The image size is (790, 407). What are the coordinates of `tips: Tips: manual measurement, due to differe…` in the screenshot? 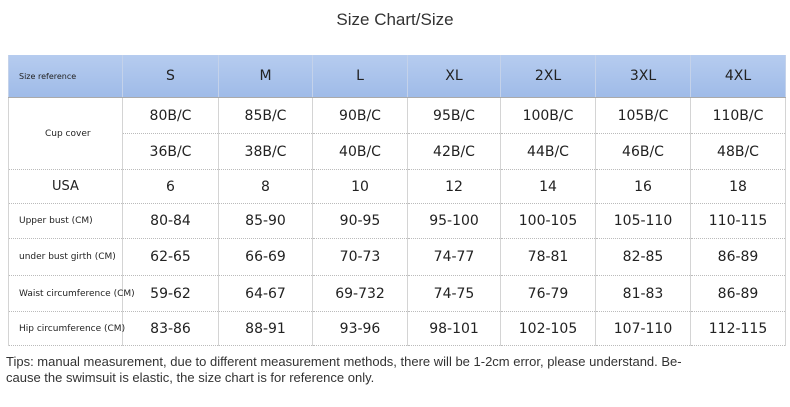 It's located at (396, 370).